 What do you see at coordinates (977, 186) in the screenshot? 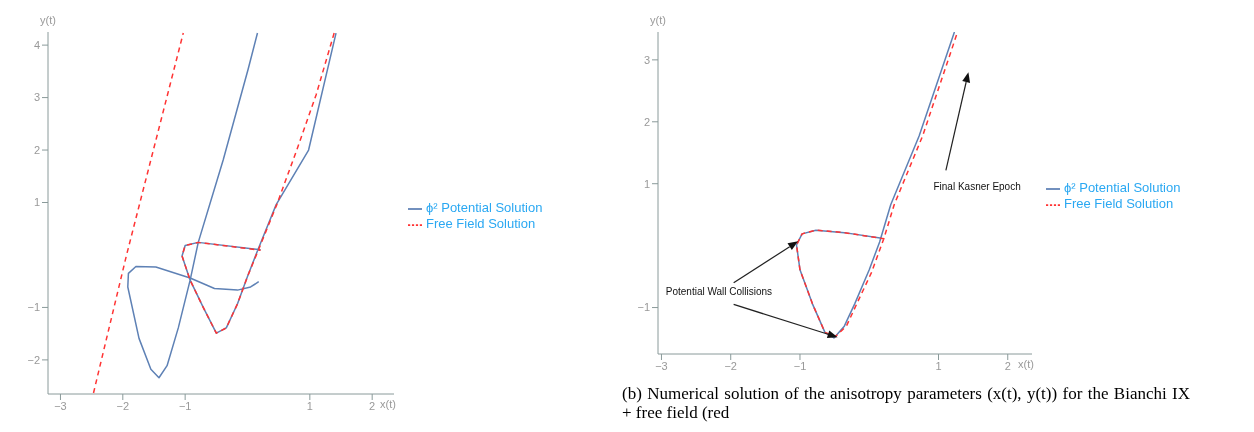
I see `annotation: Final Kasner Epoch` at bounding box center [977, 186].